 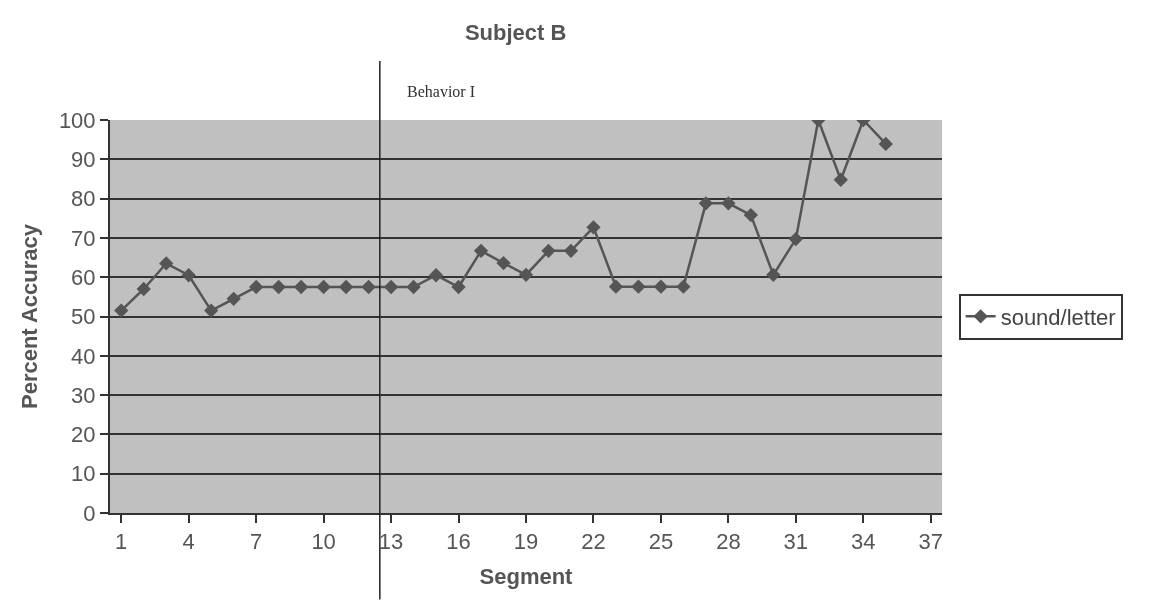 What do you see at coordinates (83, 395) in the screenshot?
I see `y-tick-label: 30` at bounding box center [83, 395].